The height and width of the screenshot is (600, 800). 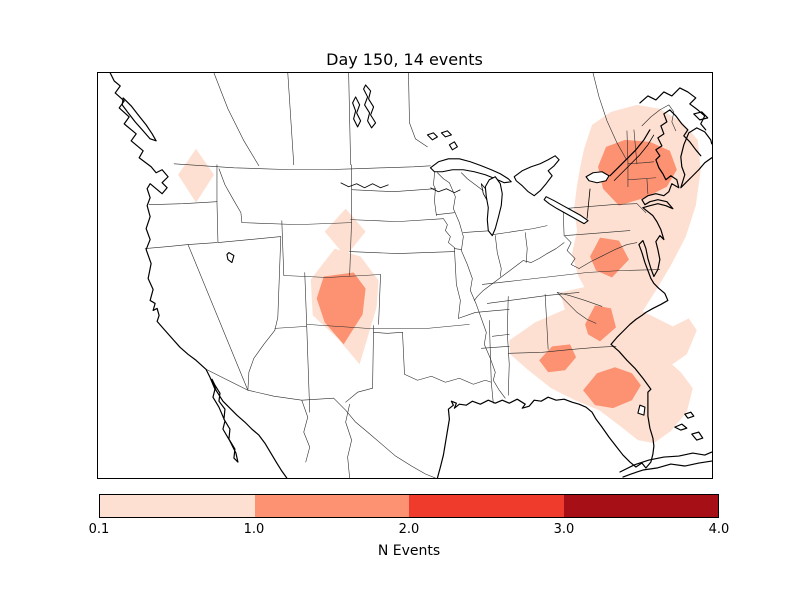 What do you see at coordinates (99, 529) in the screenshot?
I see `colorbar-tick-0.1: 0.1` at bounding box center [99, 529].